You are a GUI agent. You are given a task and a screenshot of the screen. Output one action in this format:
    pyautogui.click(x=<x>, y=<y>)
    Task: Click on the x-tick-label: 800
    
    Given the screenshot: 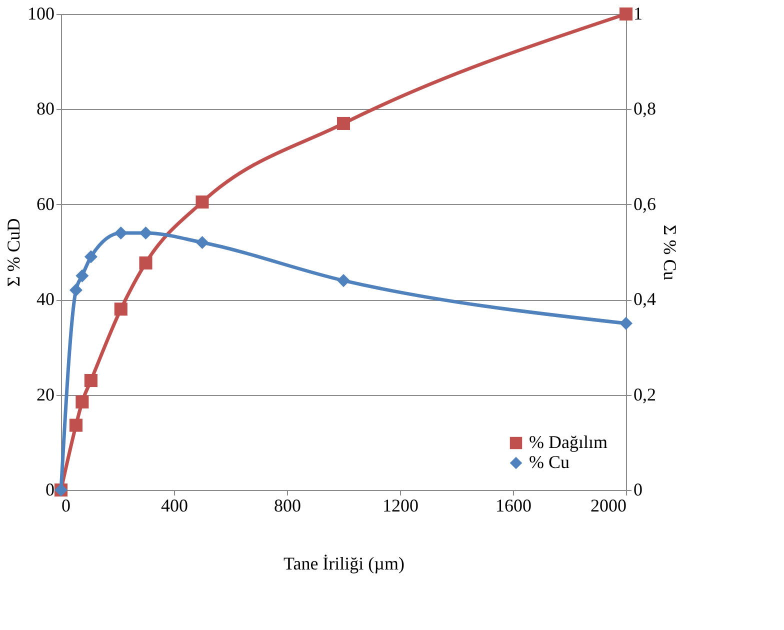 What is the action you would take?
    pyautogui.click(x=287, y=506)
    